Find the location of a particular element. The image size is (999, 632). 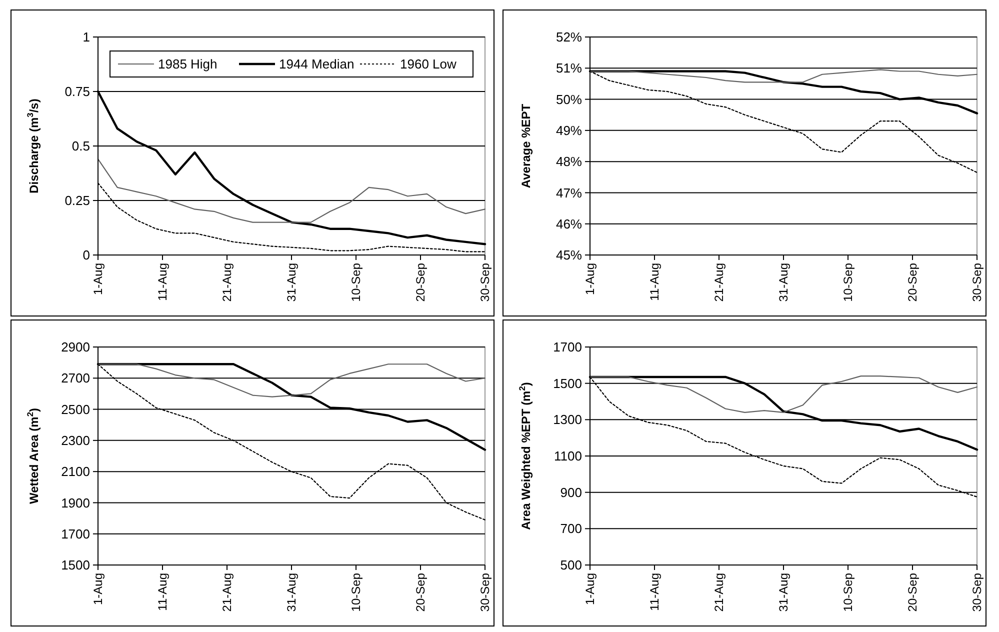

legend-label: 1960 Low is located at coordinates (428, 64).